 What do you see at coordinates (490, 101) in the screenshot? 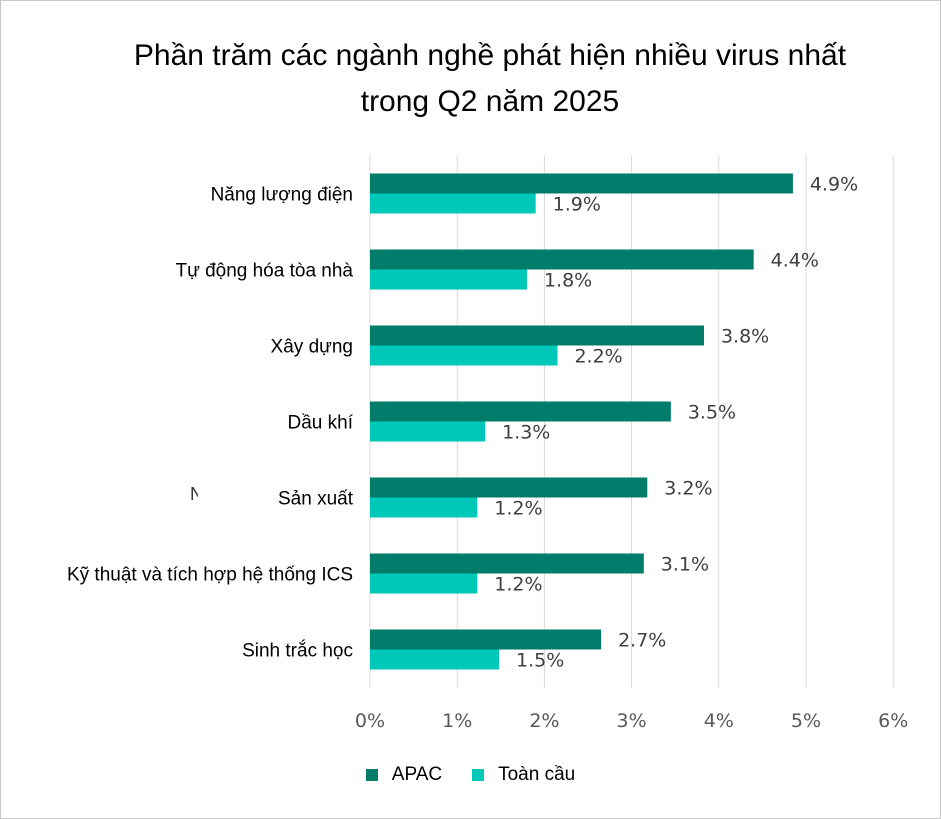
I see `chart-title-line-2: trong Q2 năm 2025` at bounding box center [490, 101].